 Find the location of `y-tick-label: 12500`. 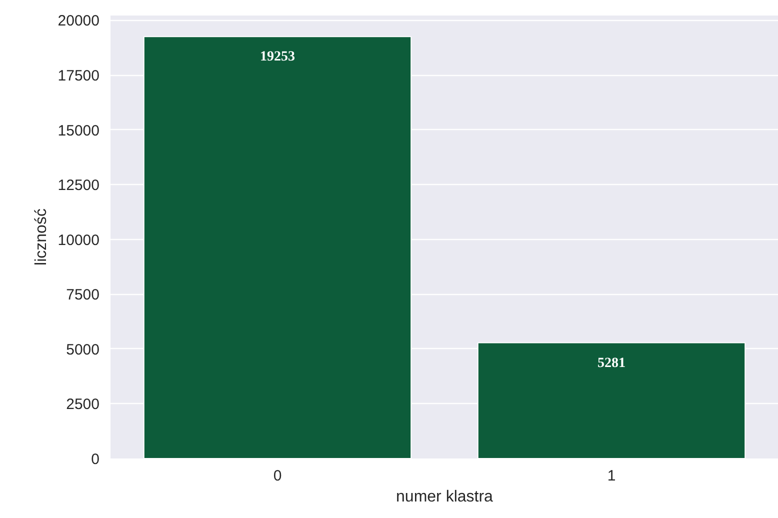

y-tick-label: 12500 is located at coordinates (79, 185).